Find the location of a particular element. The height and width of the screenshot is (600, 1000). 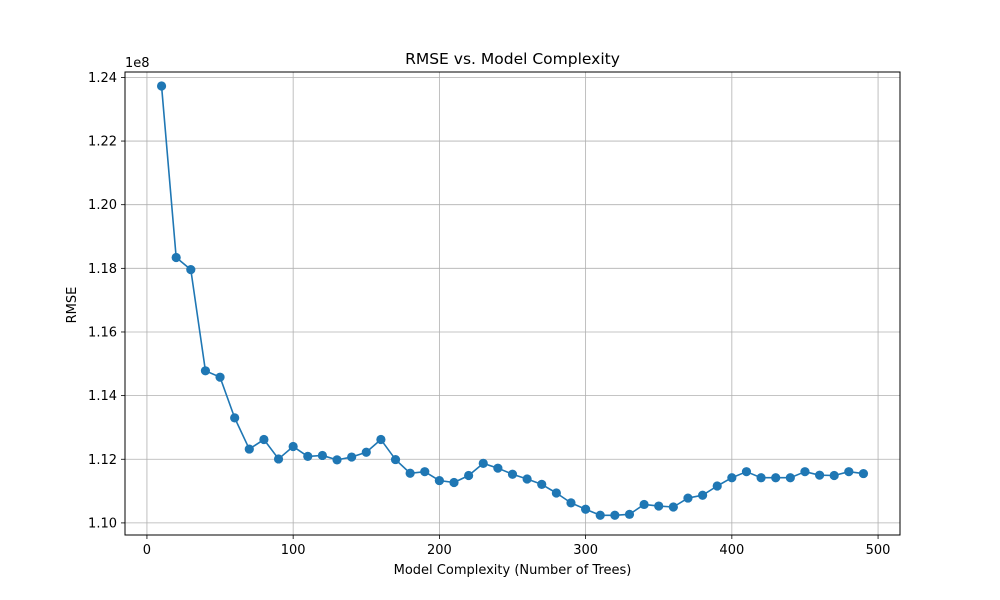

x-axis-label: Model Complexity (Number of Trees) is located at coordinates (513, 570).